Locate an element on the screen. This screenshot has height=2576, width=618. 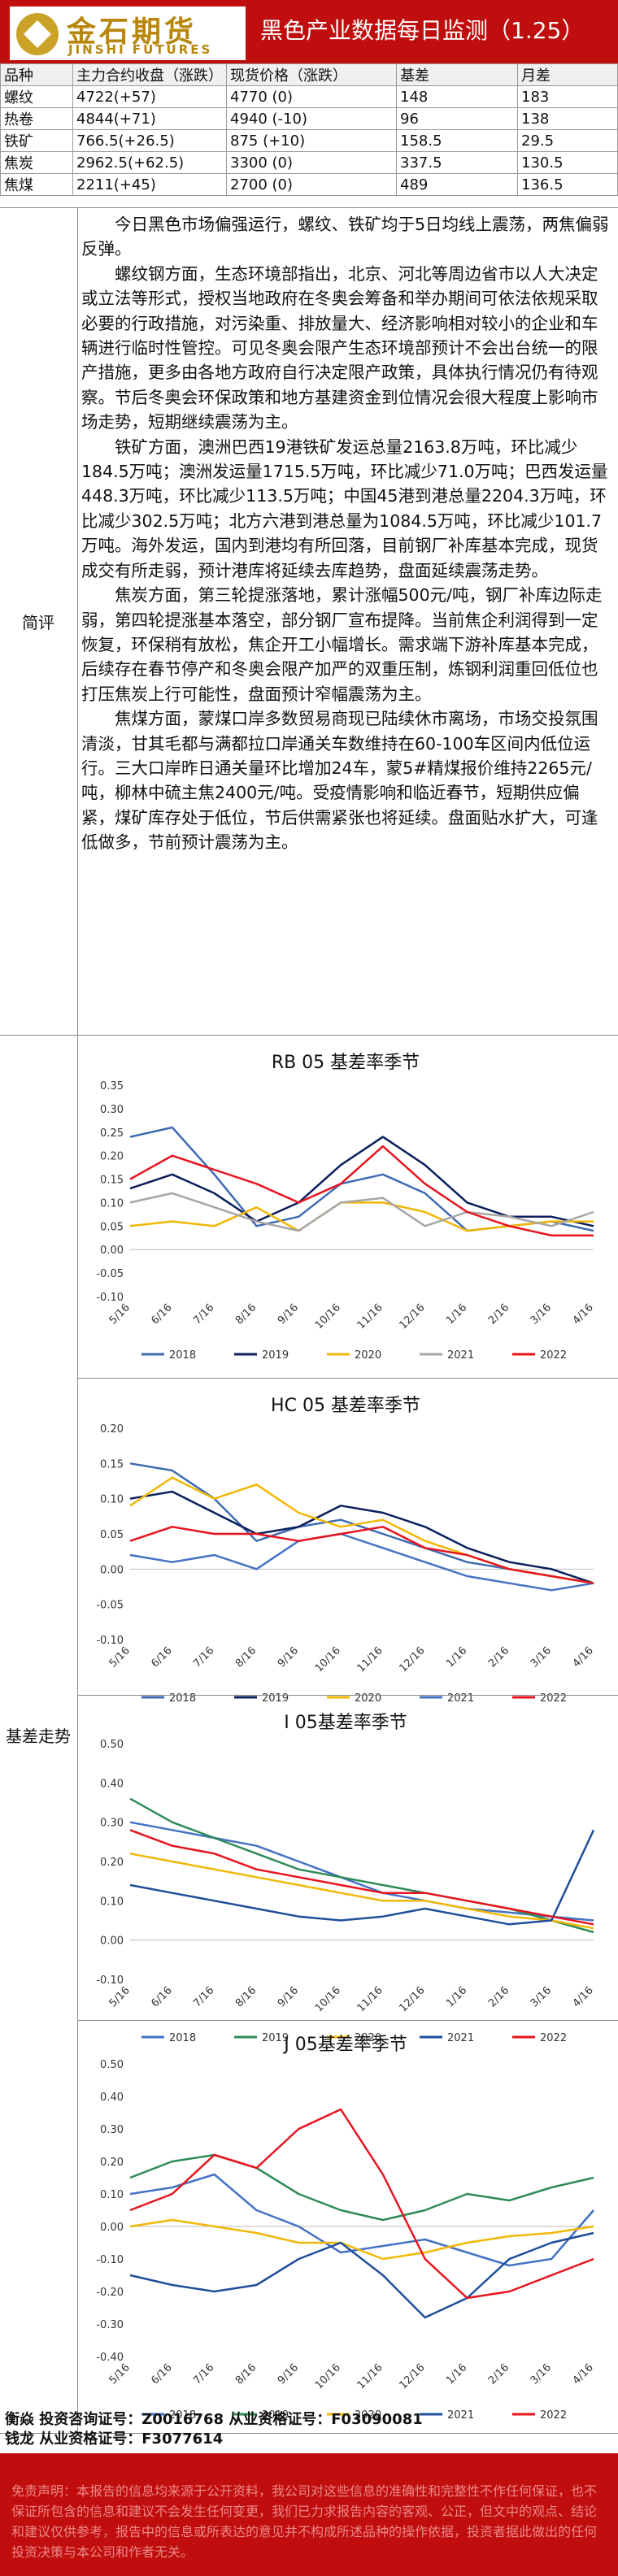
table-cell: 4940 (-10) is located at coordinates (311, 118).